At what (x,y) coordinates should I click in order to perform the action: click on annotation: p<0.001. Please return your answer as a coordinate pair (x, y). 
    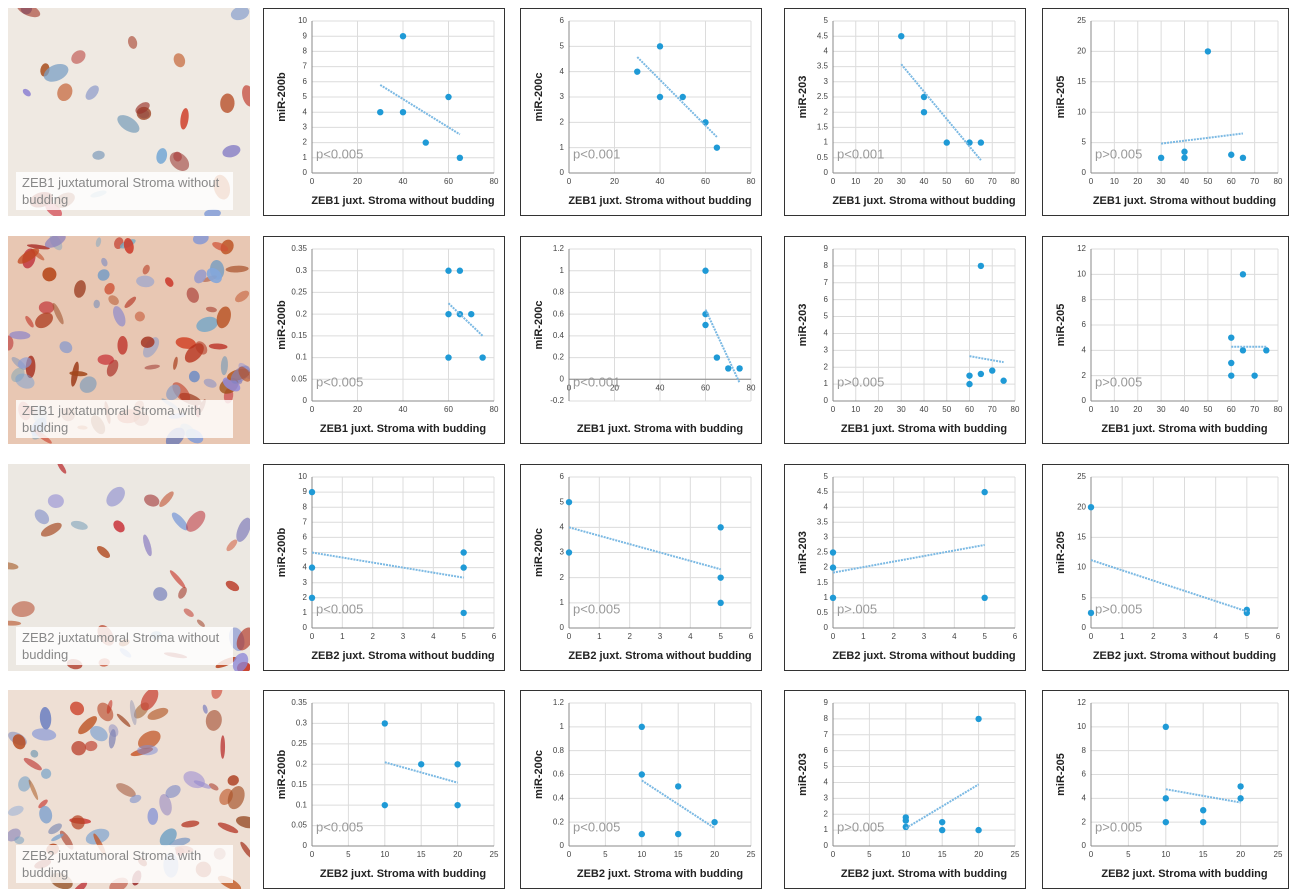
    Looking at the image, I should click on (596, 381).